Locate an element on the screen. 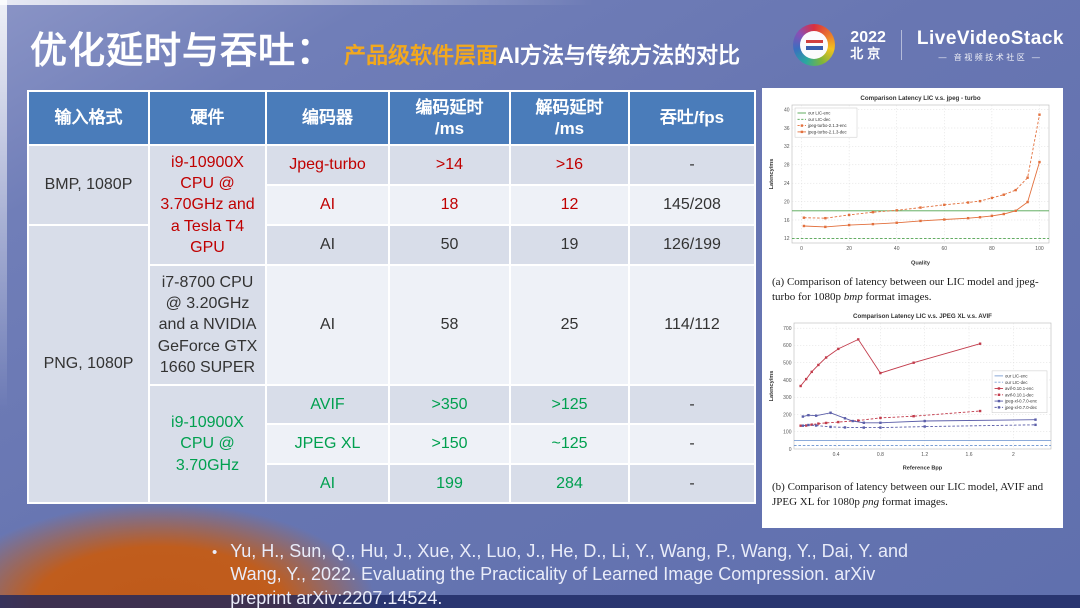 The height and width of the screenshot is (608, 1080). table-cell: >14 is located at coordinates (449, 165).